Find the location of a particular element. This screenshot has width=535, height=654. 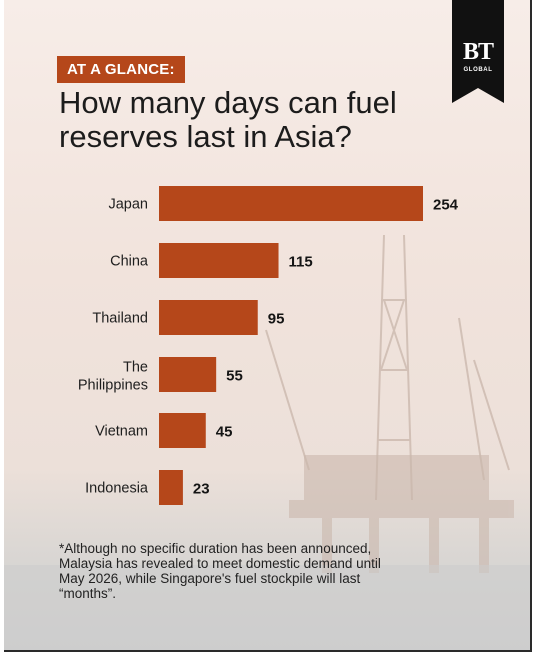

bar-china is located at coordinates (219, 260).